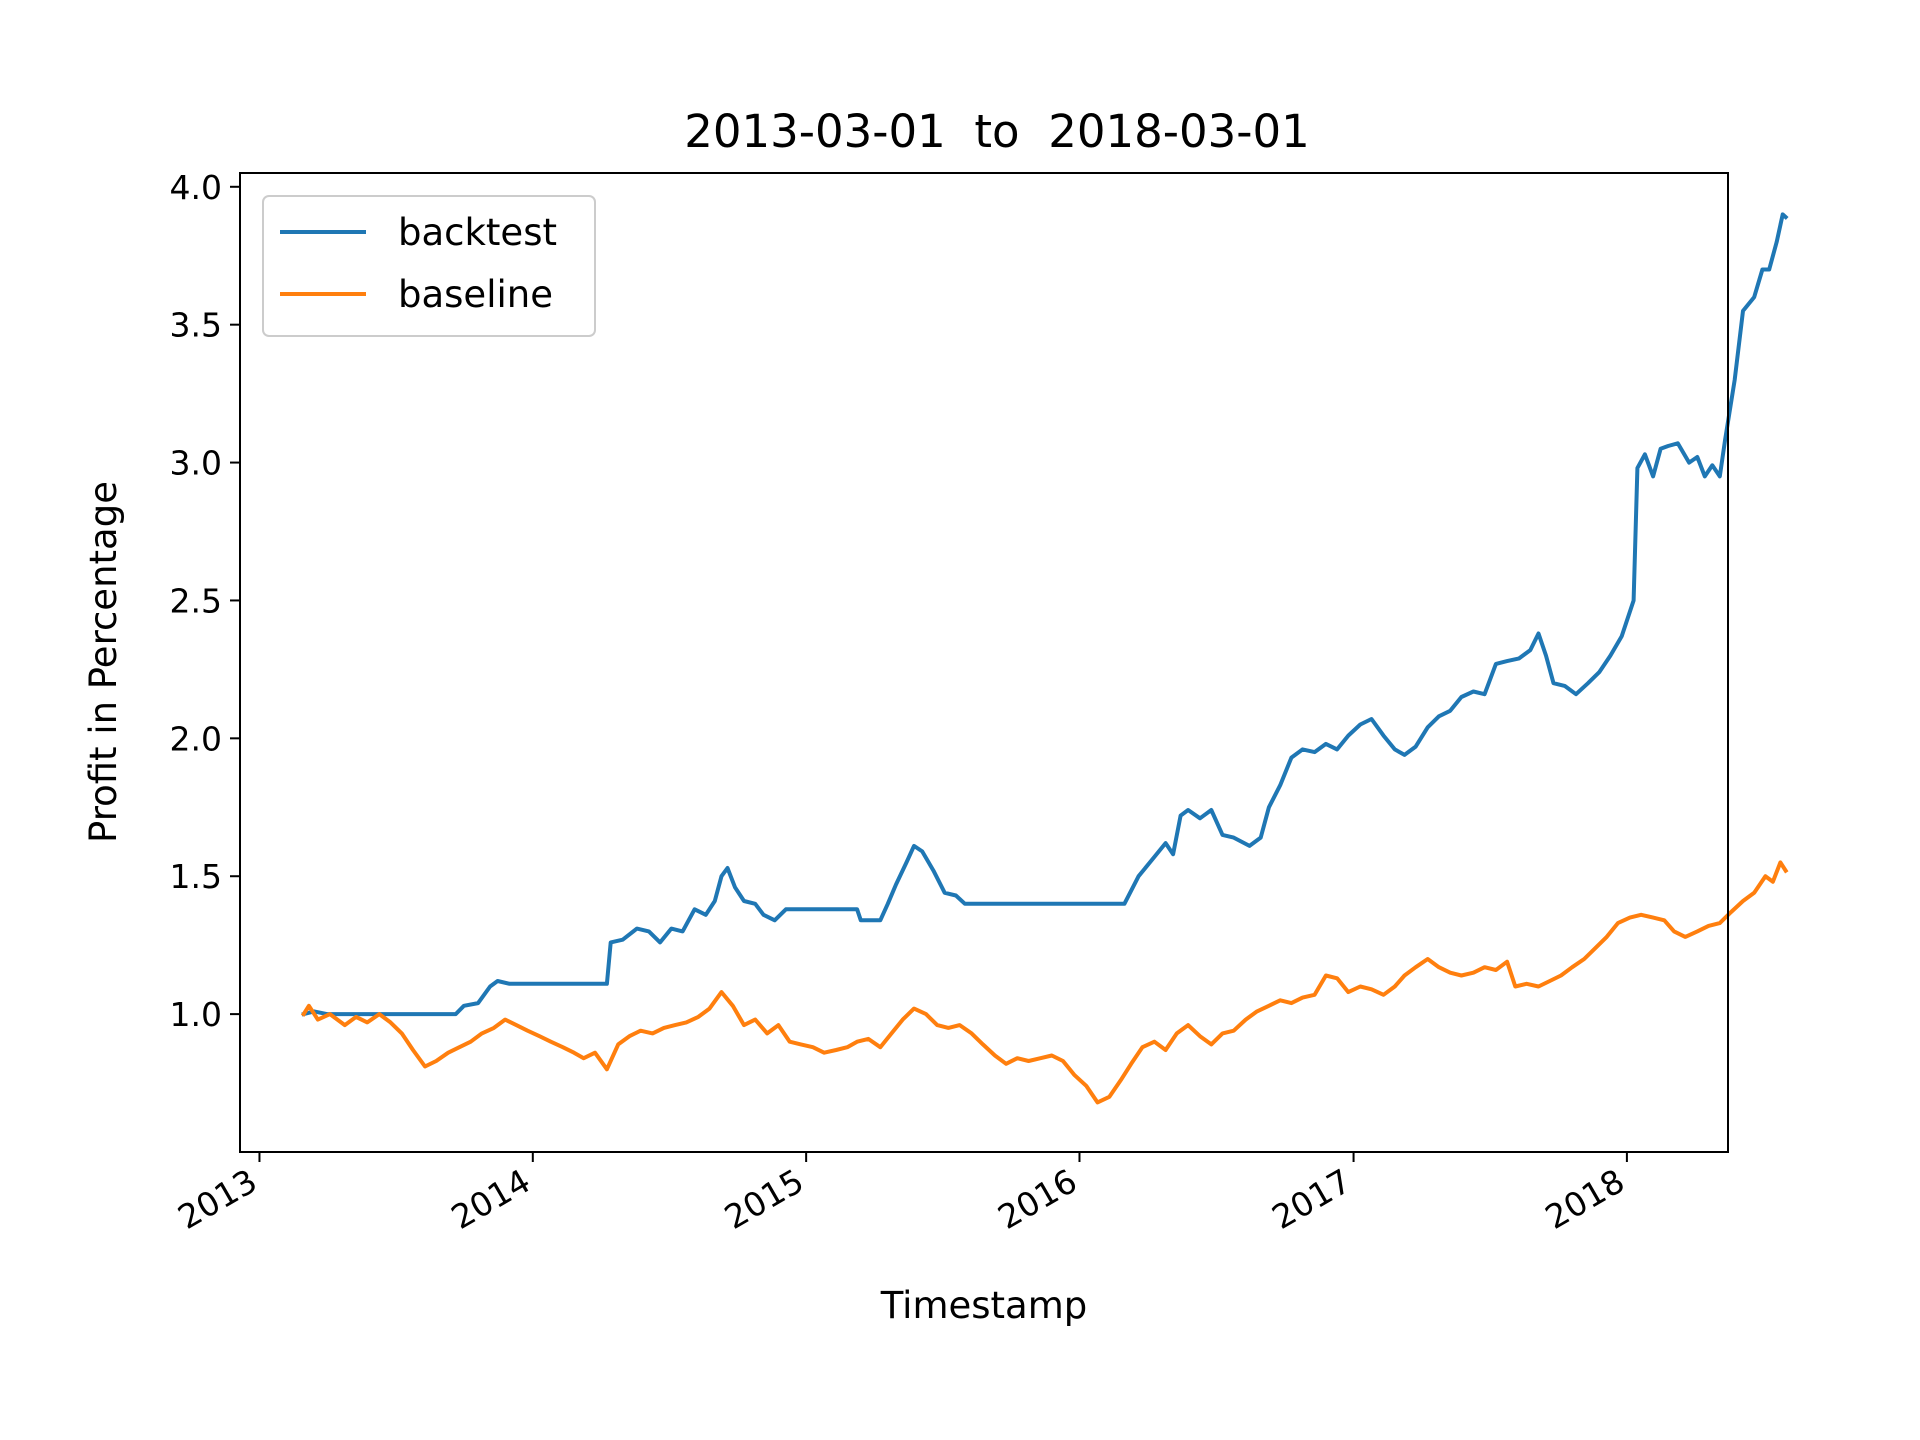 This screenshot has height=1440, width=1920. Describe the element at coordinates (103, 662) in the screenshot. I see `y-axis-title: Profit in Percentage` at that location.